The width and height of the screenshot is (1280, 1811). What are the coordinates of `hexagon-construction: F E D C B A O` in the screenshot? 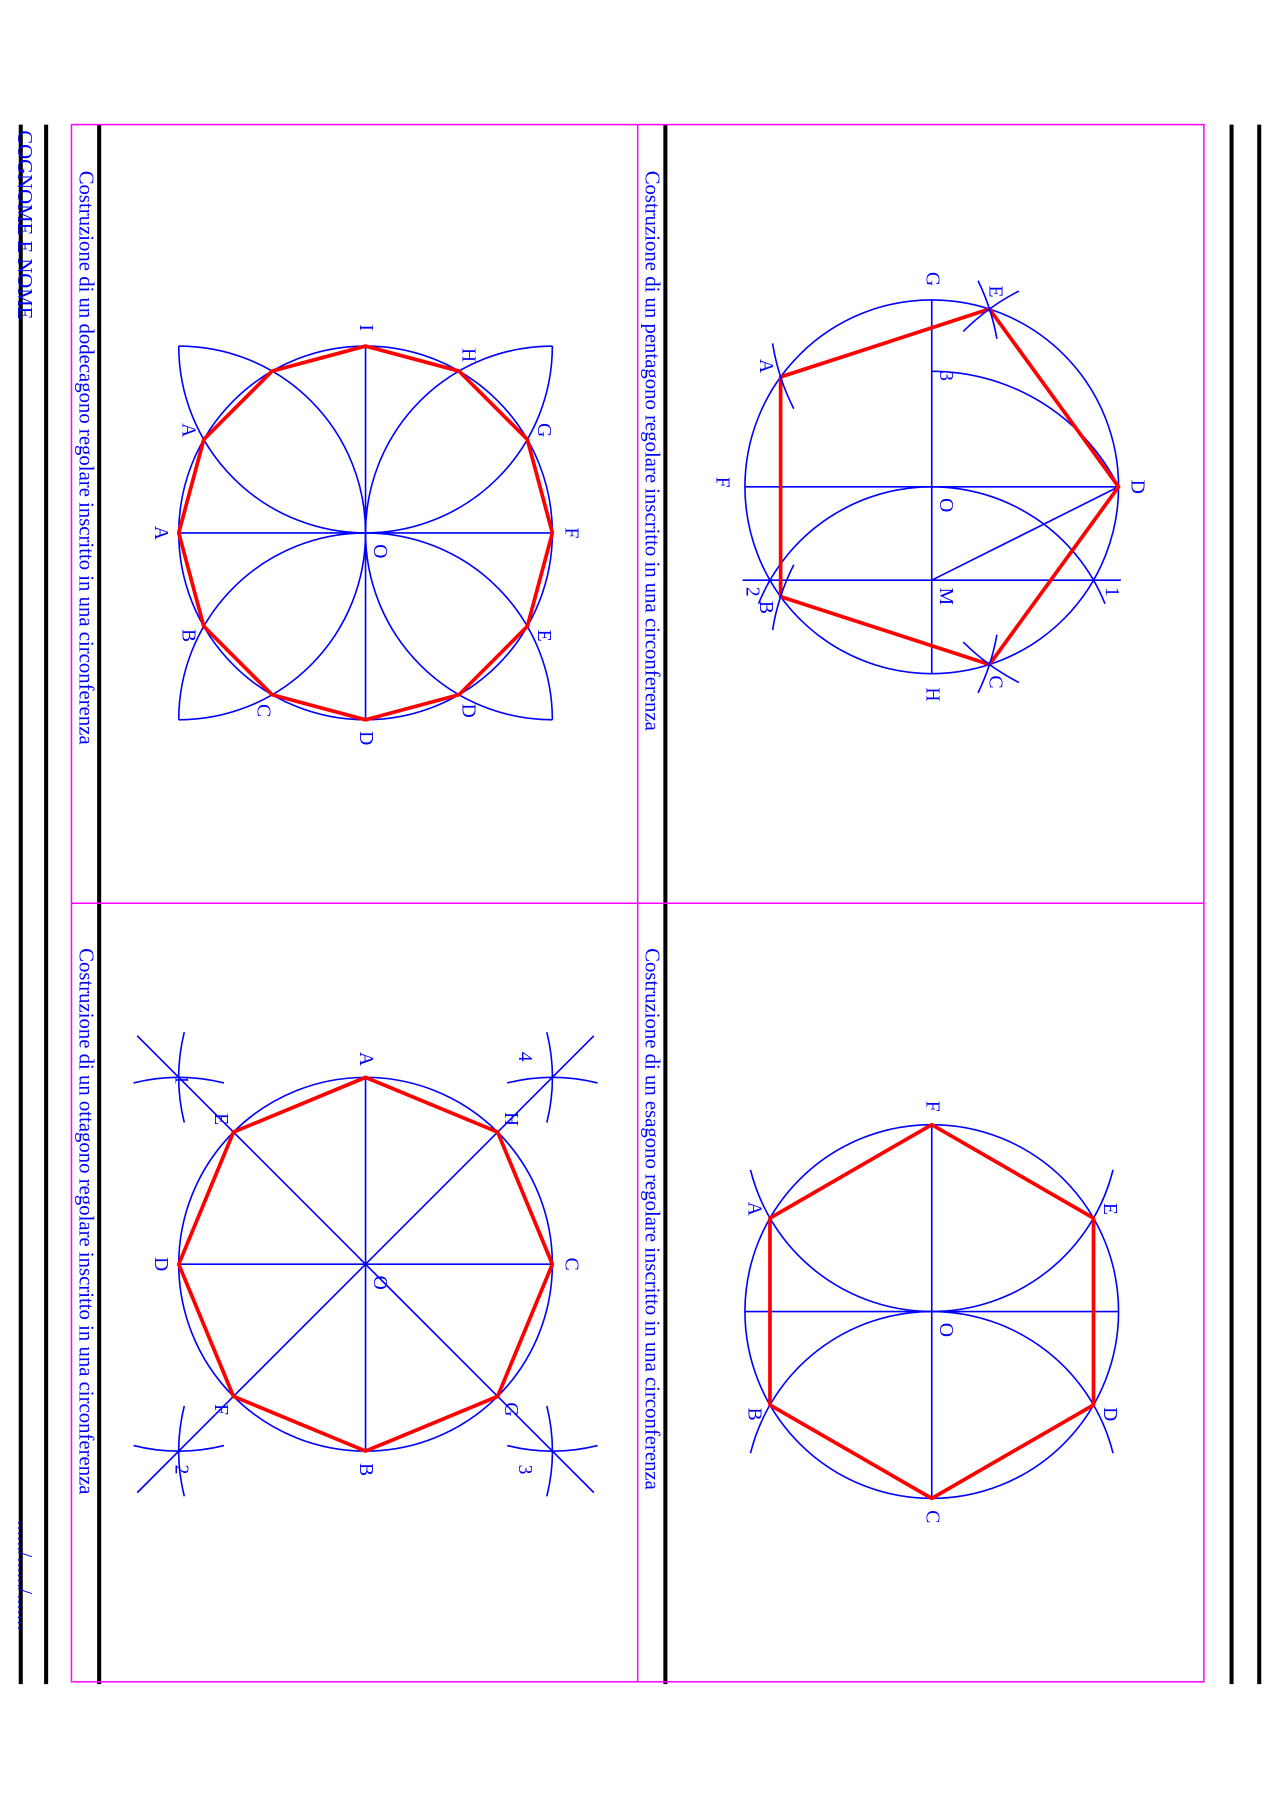 It's located at (931, 1312).